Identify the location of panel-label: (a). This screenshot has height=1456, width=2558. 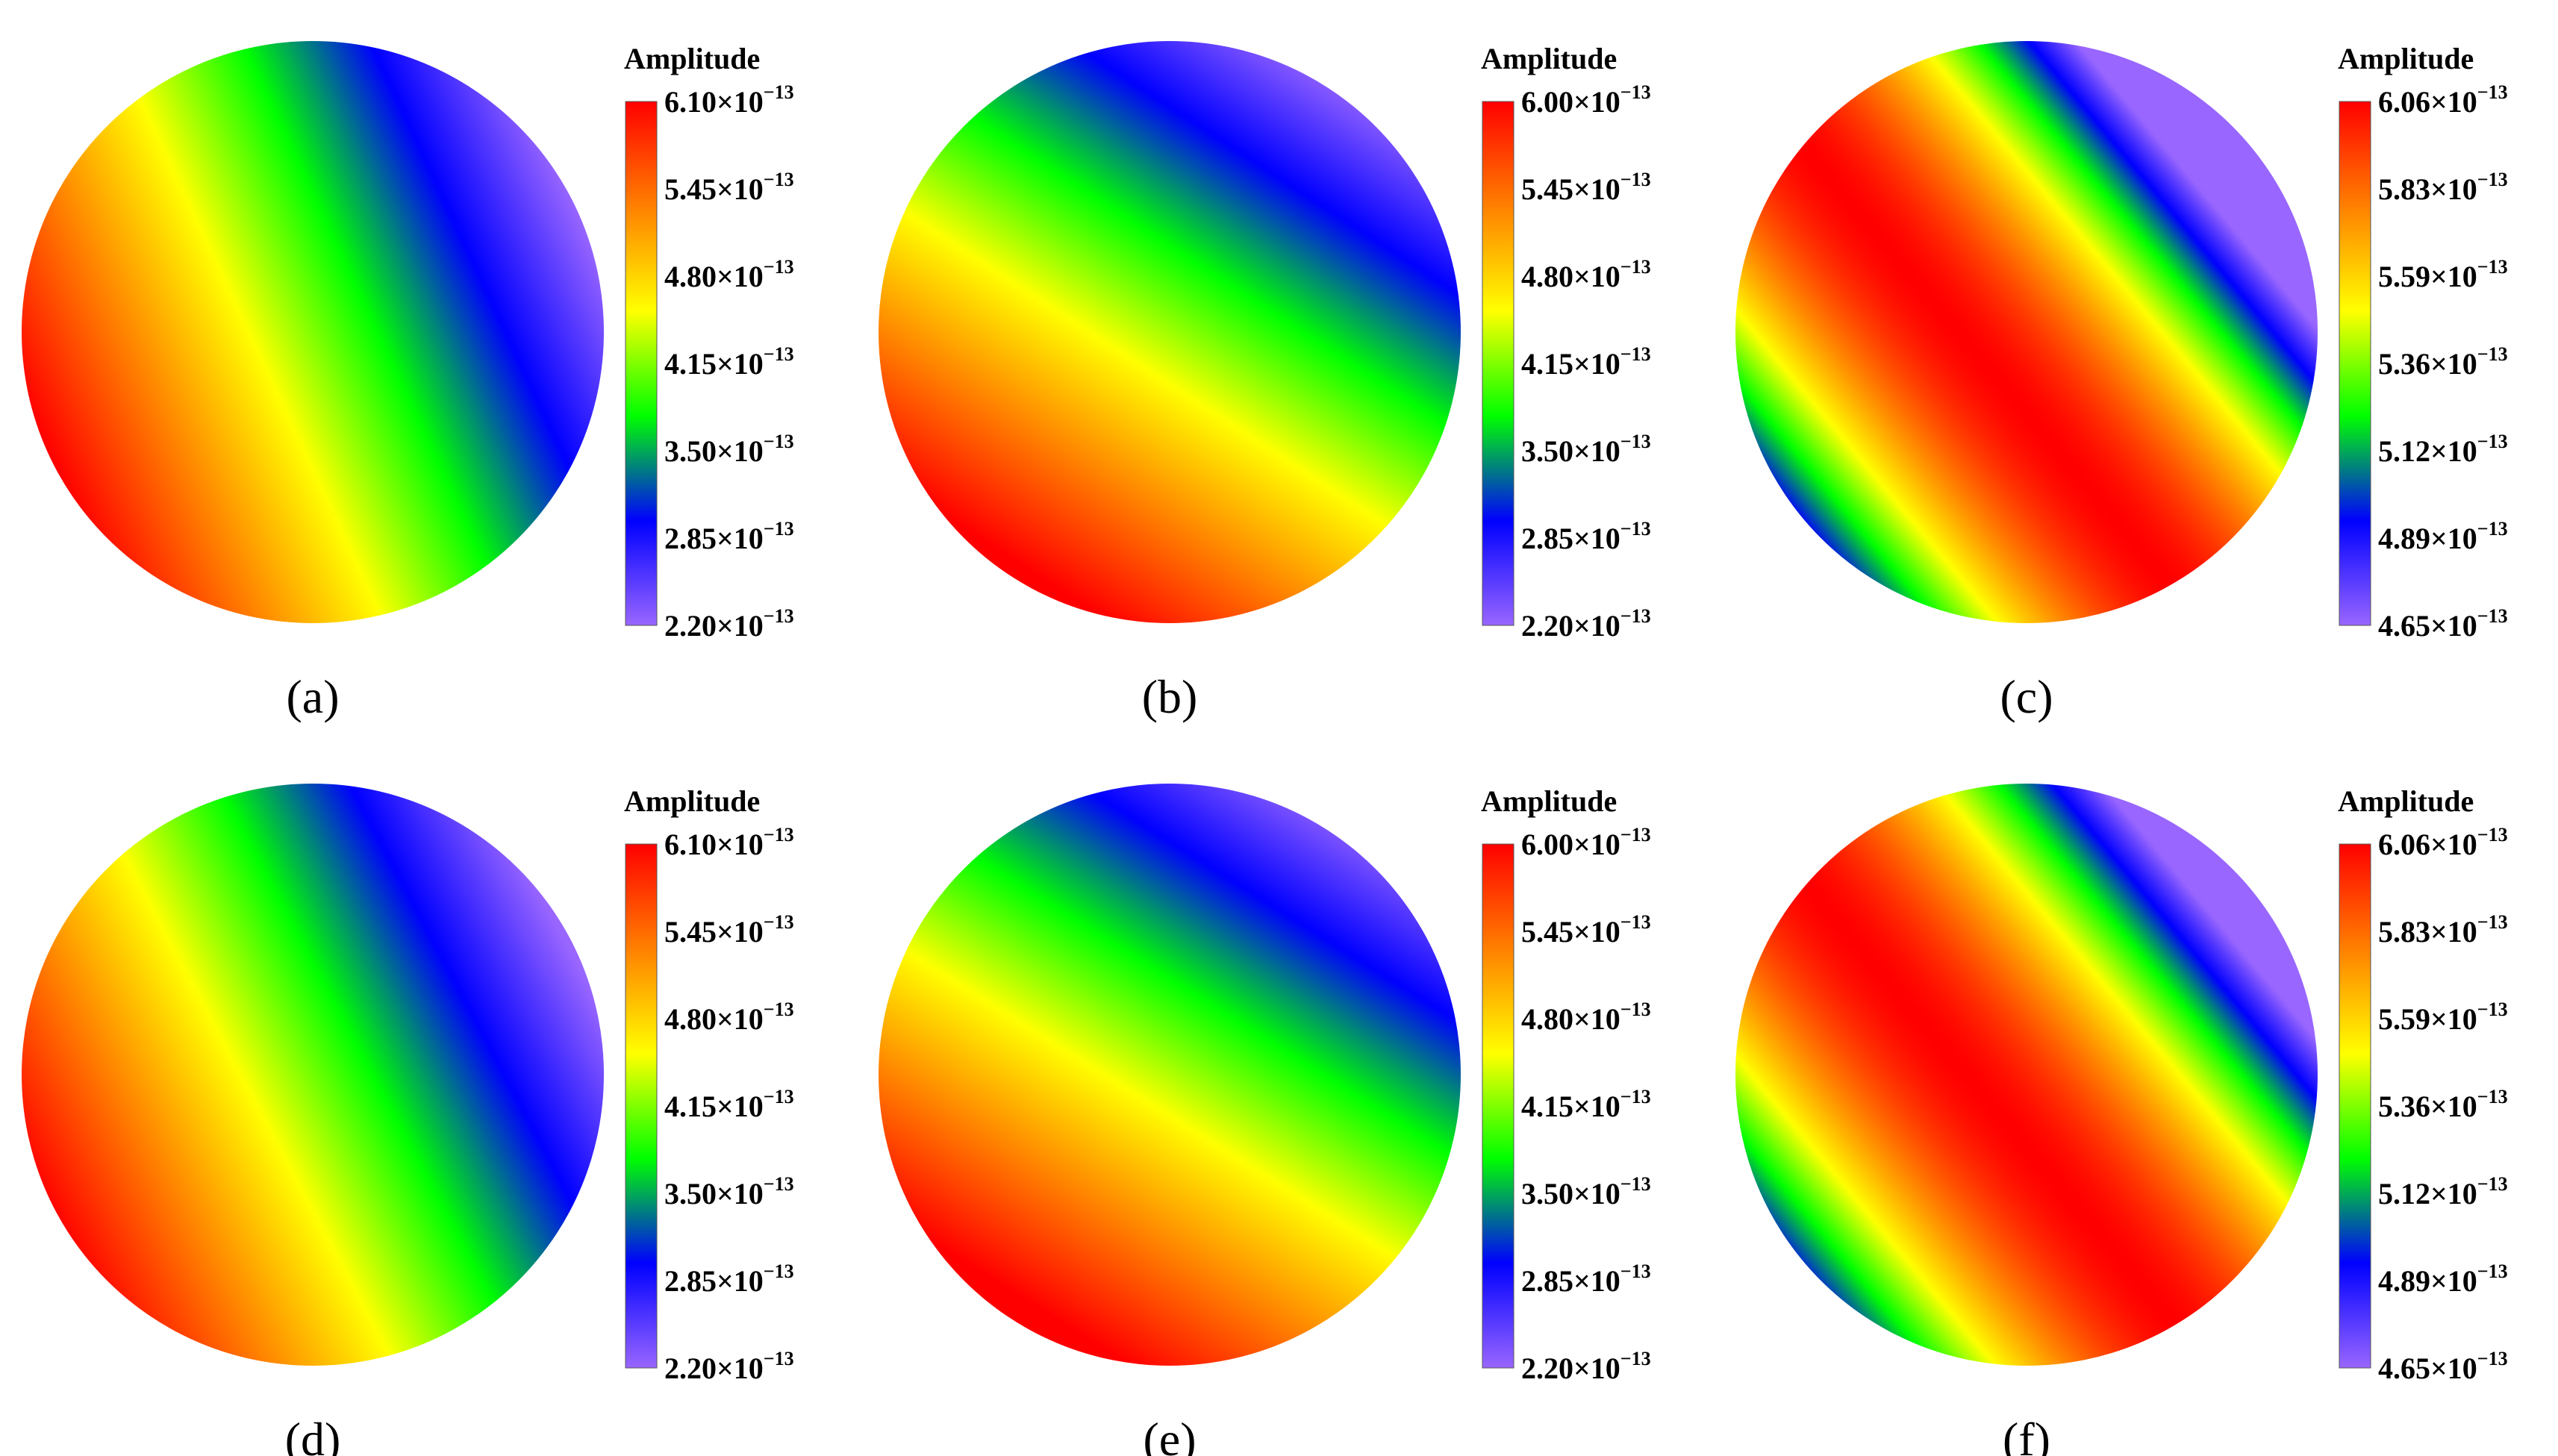
(312, 696).